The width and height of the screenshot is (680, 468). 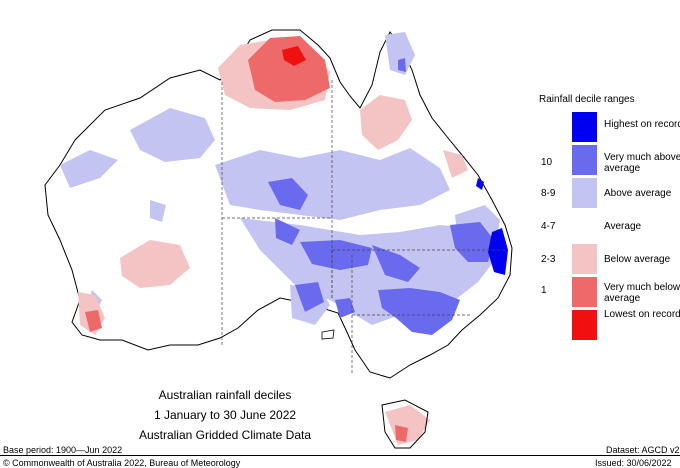 What do you see at coordinates (548, 226) in the screenshot?
I see `legend-code-4-7: 4-7` at bounding box center [548, 226].